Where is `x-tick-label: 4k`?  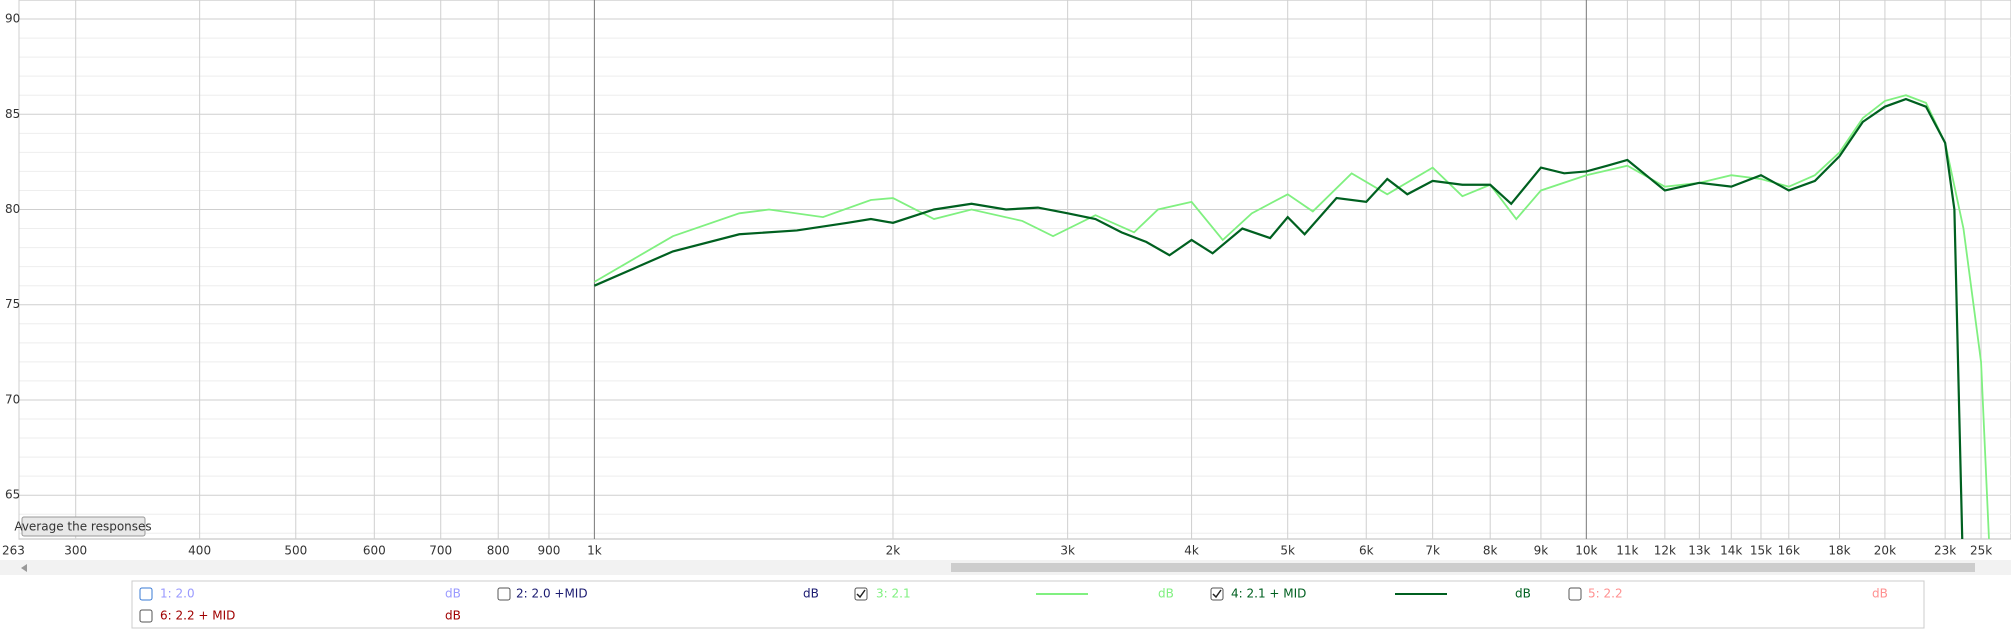
x-tick-label: 4k is located at coordinates (1191, 551).